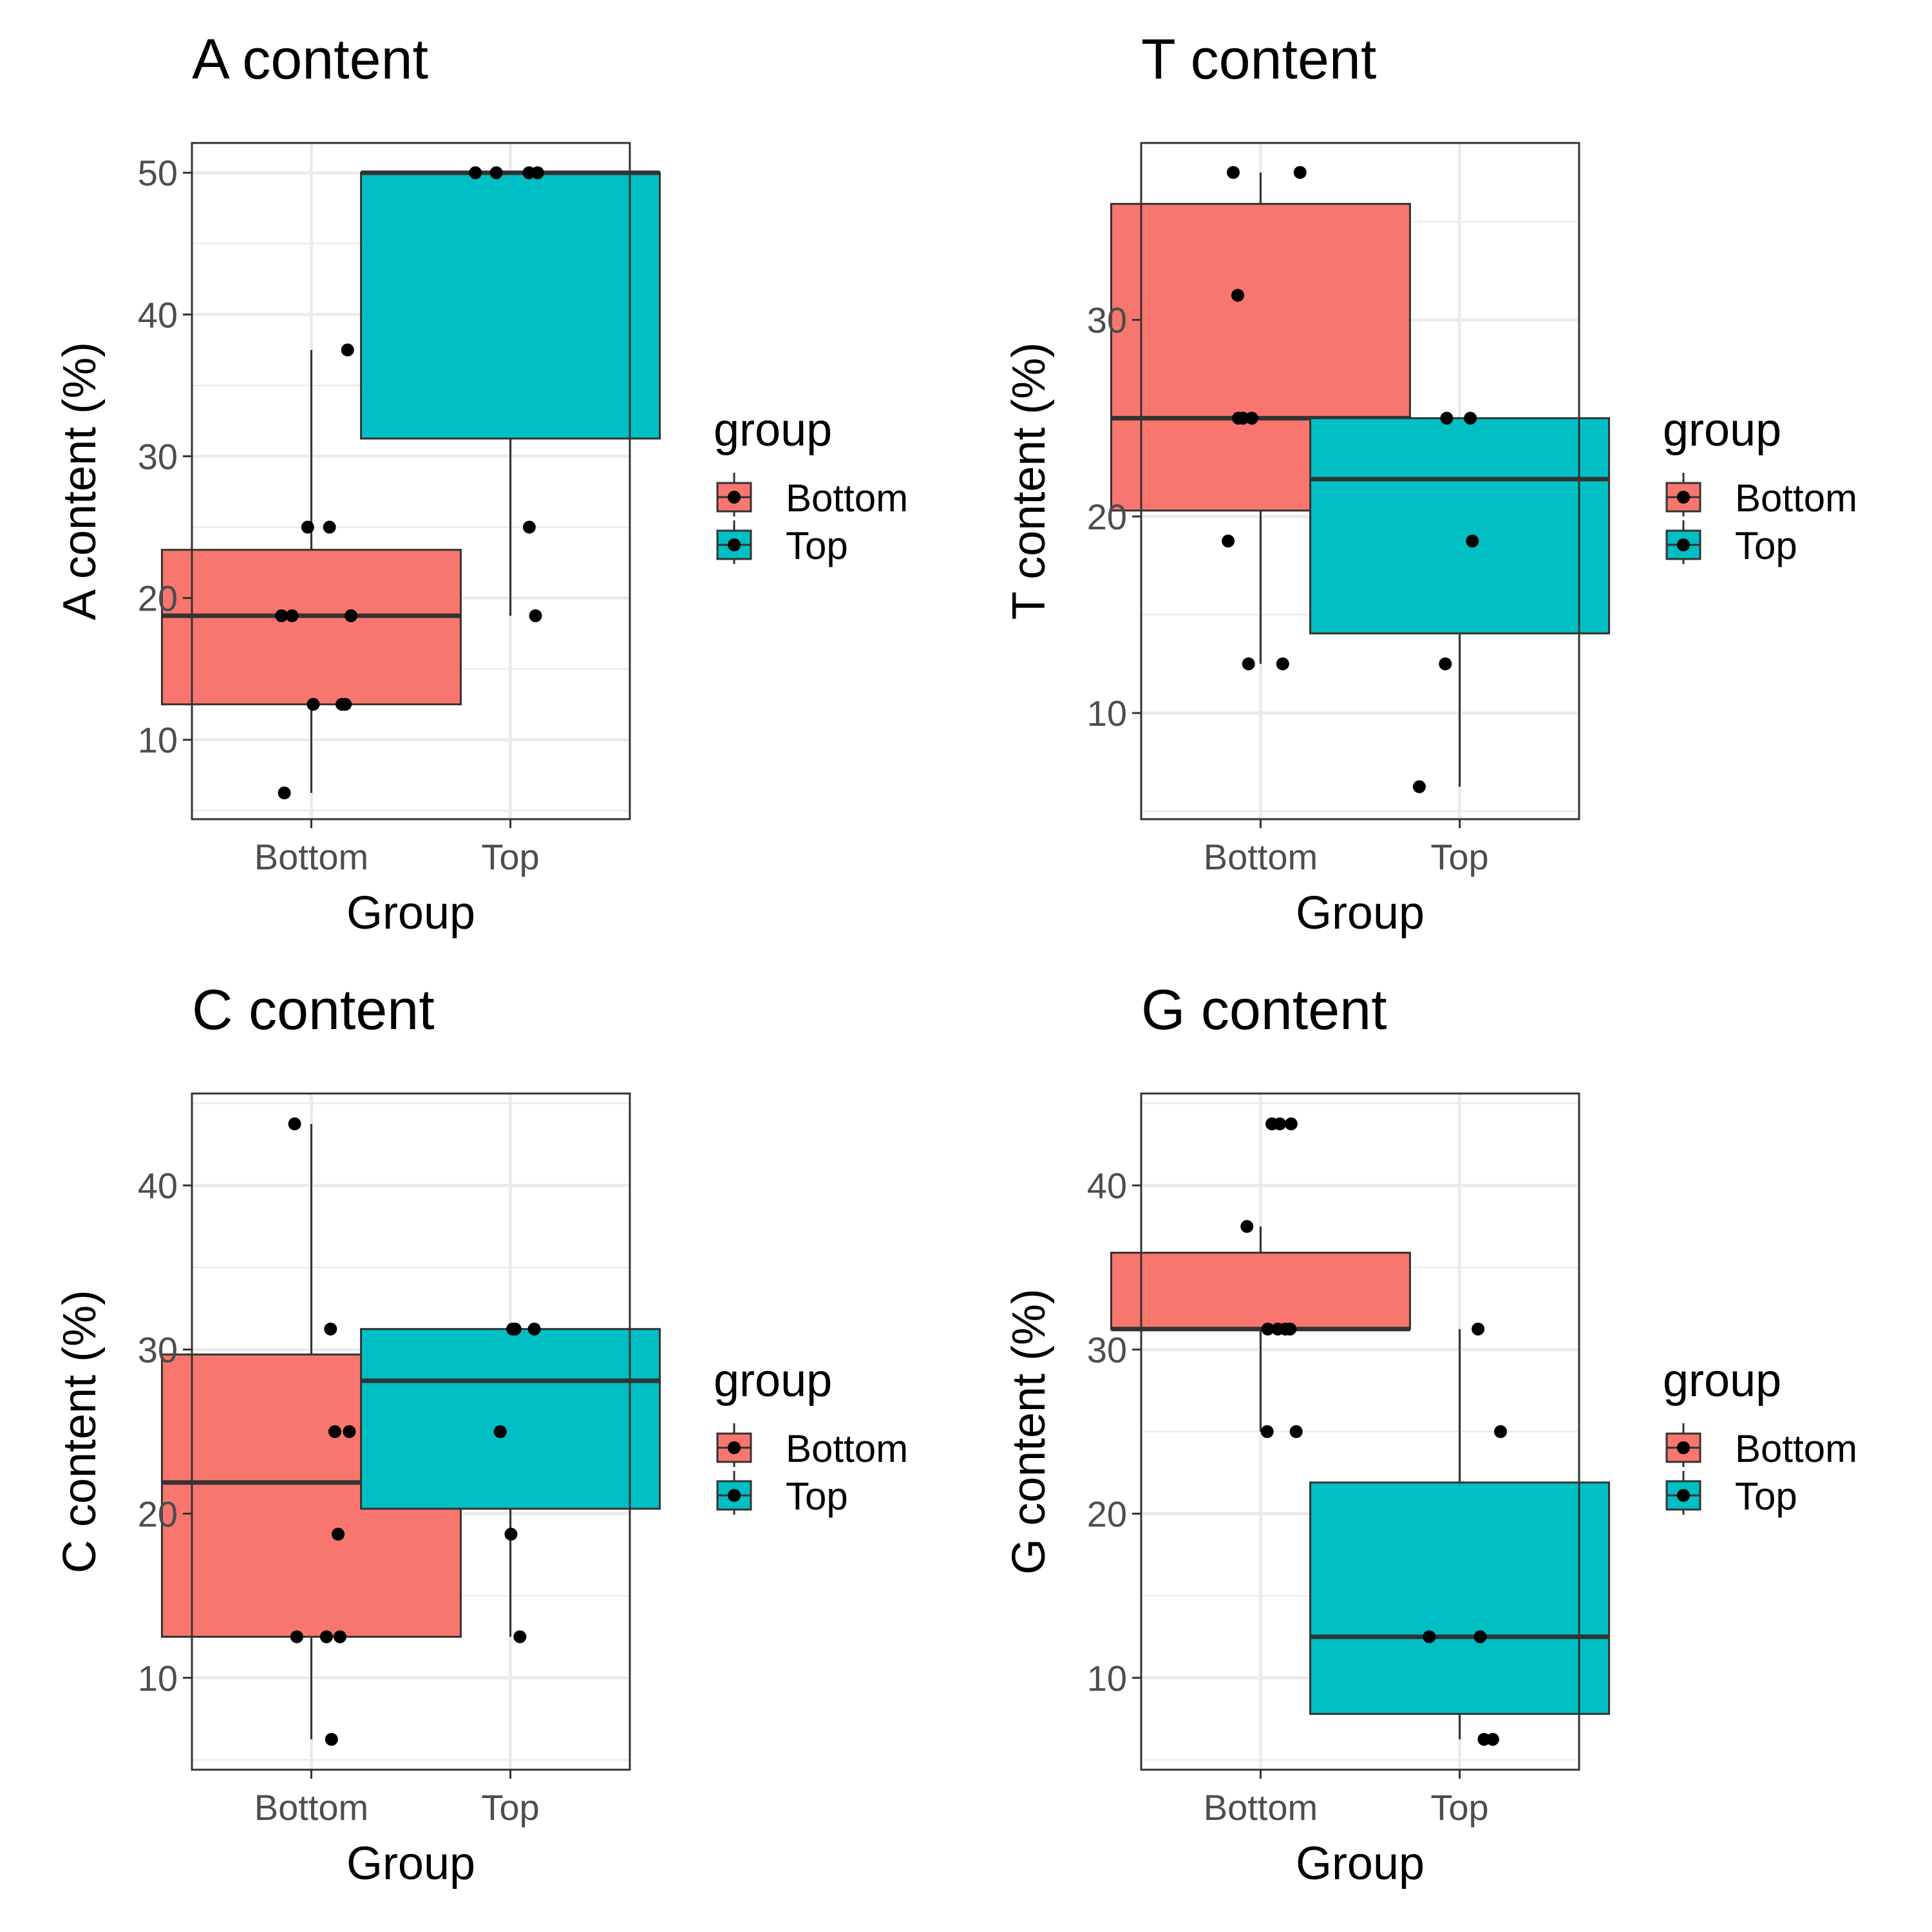 Image resolution: width=1932 pixels, height=1932 pixels. What do you see at coordinates (1264, 1009) in the screenshot?
I see `panel-title: G content` at bounding box center [1264, 1009].